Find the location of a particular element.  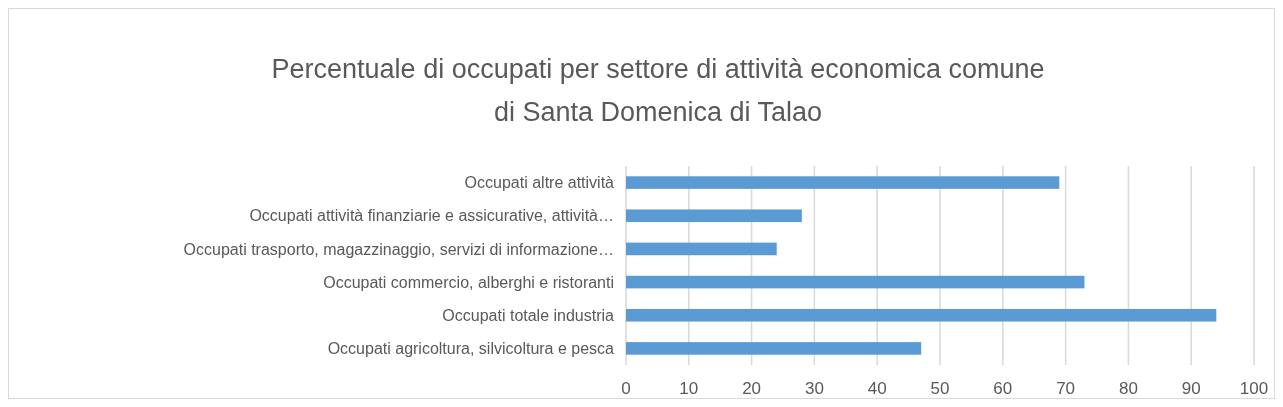

x-tick-label: 50 is located at coordinates (940, 388).